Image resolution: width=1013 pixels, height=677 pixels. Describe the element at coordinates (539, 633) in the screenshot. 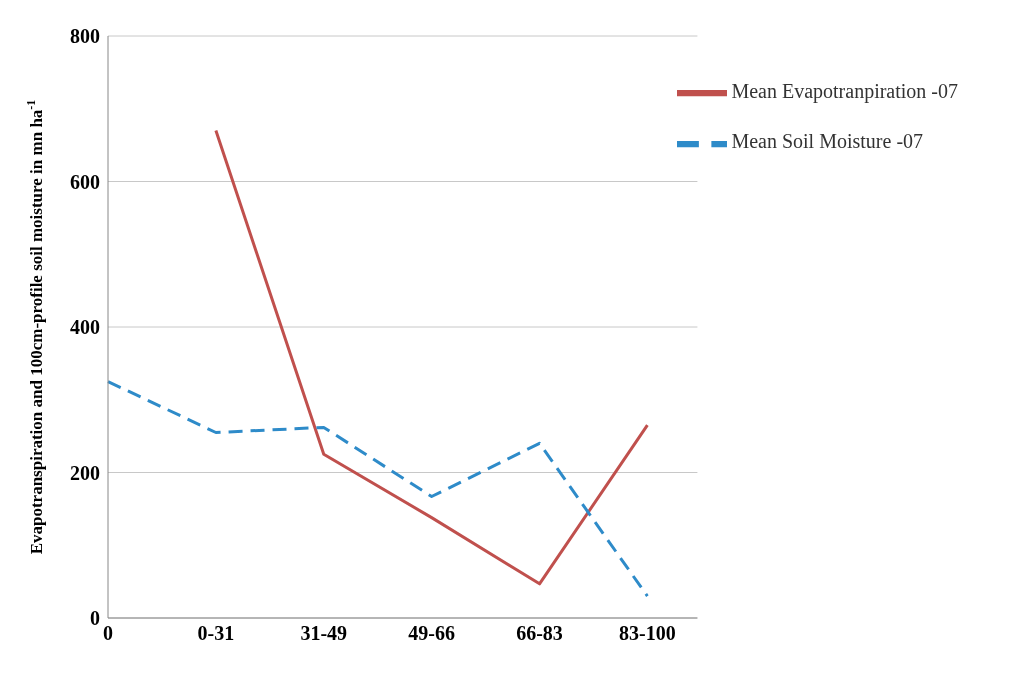

I see `x-tick-label: 66-83` at that location.